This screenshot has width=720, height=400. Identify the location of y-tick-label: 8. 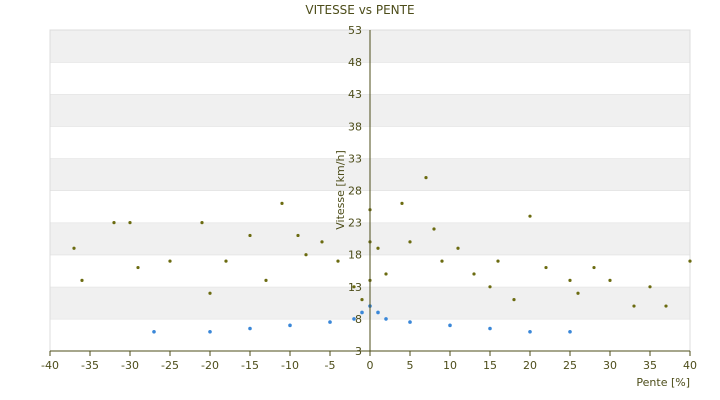
(358, 319).